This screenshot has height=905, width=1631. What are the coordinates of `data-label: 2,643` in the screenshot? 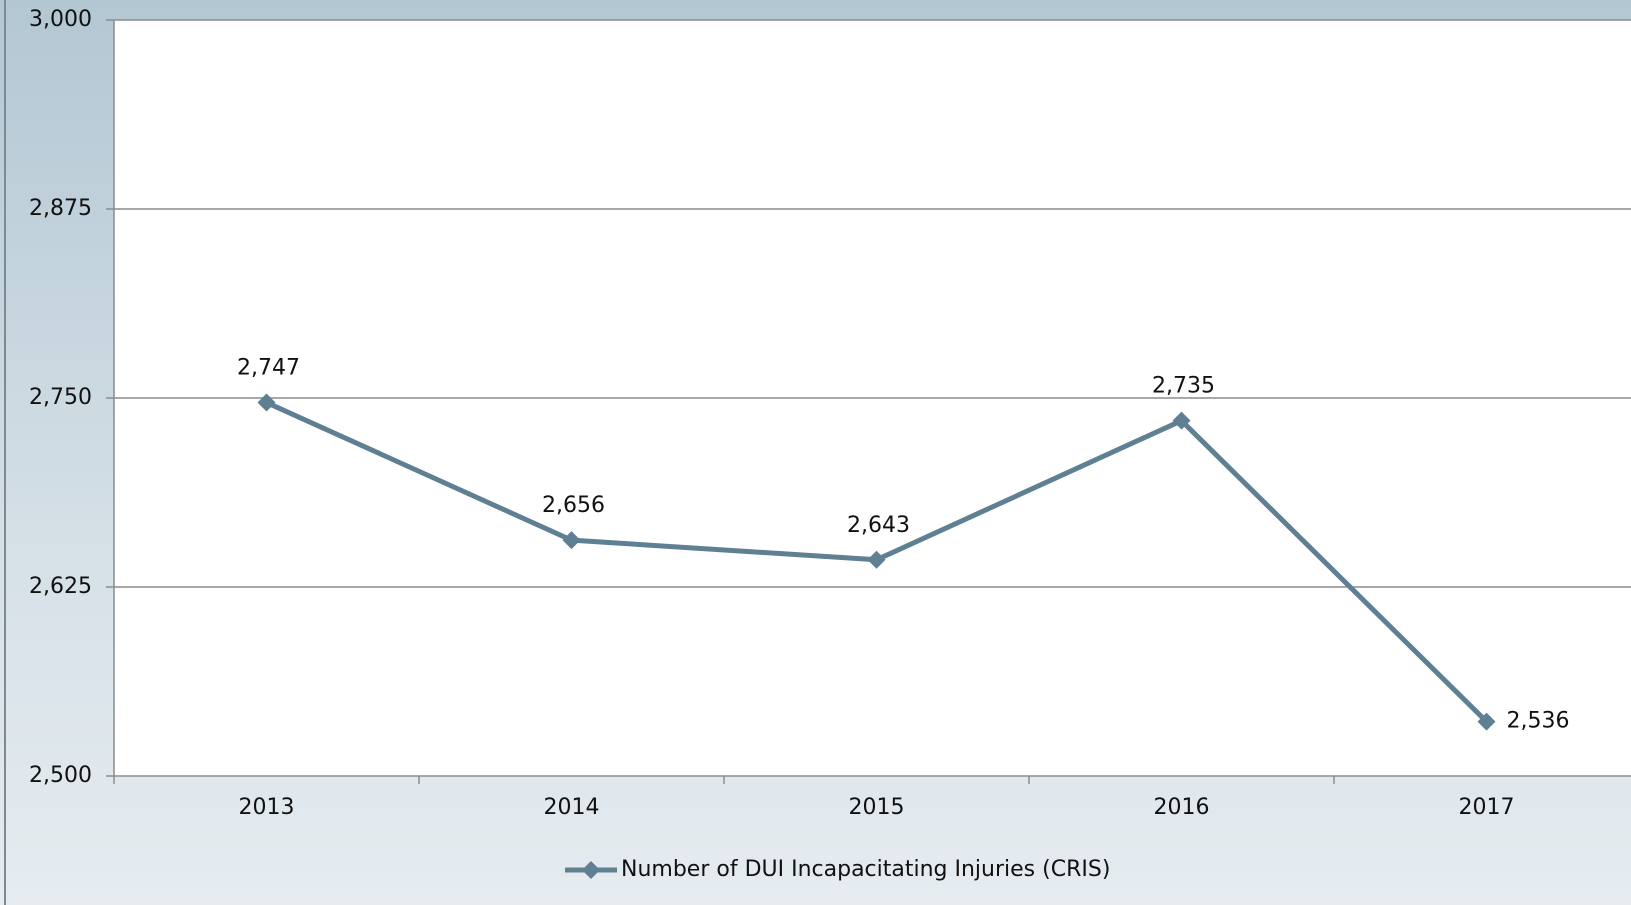 It's located at (878, 525).